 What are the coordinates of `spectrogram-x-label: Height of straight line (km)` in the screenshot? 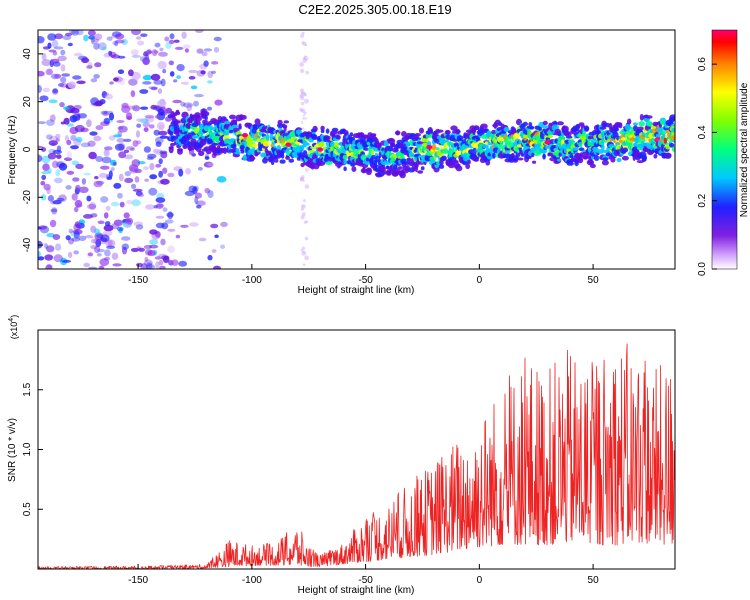 It's located at (356, 290).